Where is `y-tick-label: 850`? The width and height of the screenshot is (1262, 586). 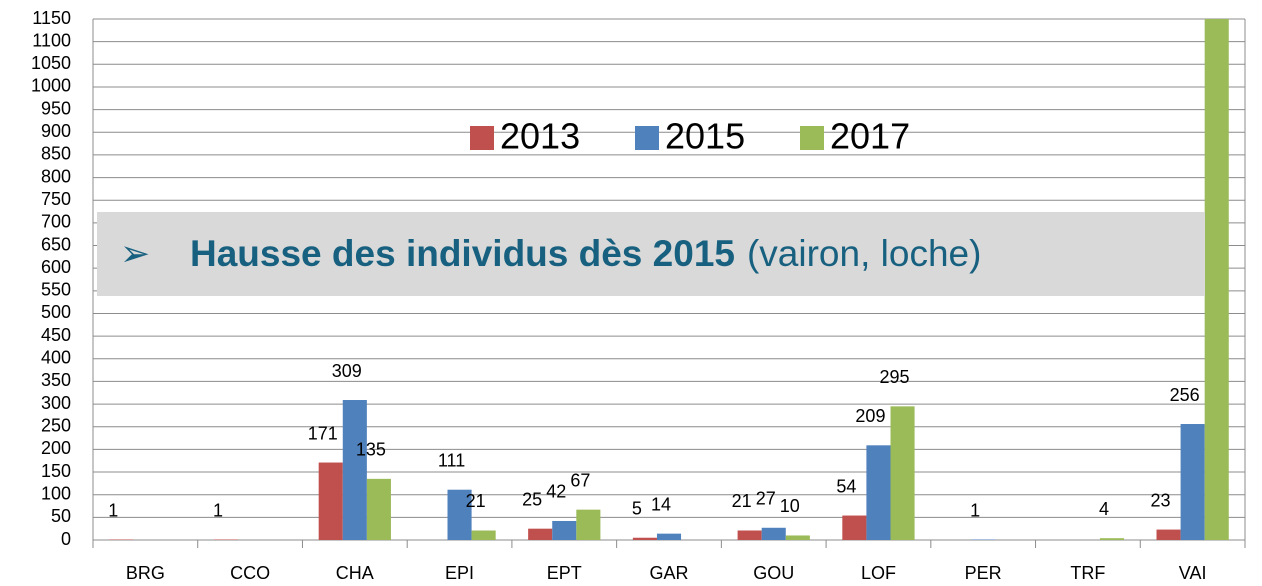
y-tick-label: 850 is located at coordinates (56, 154).